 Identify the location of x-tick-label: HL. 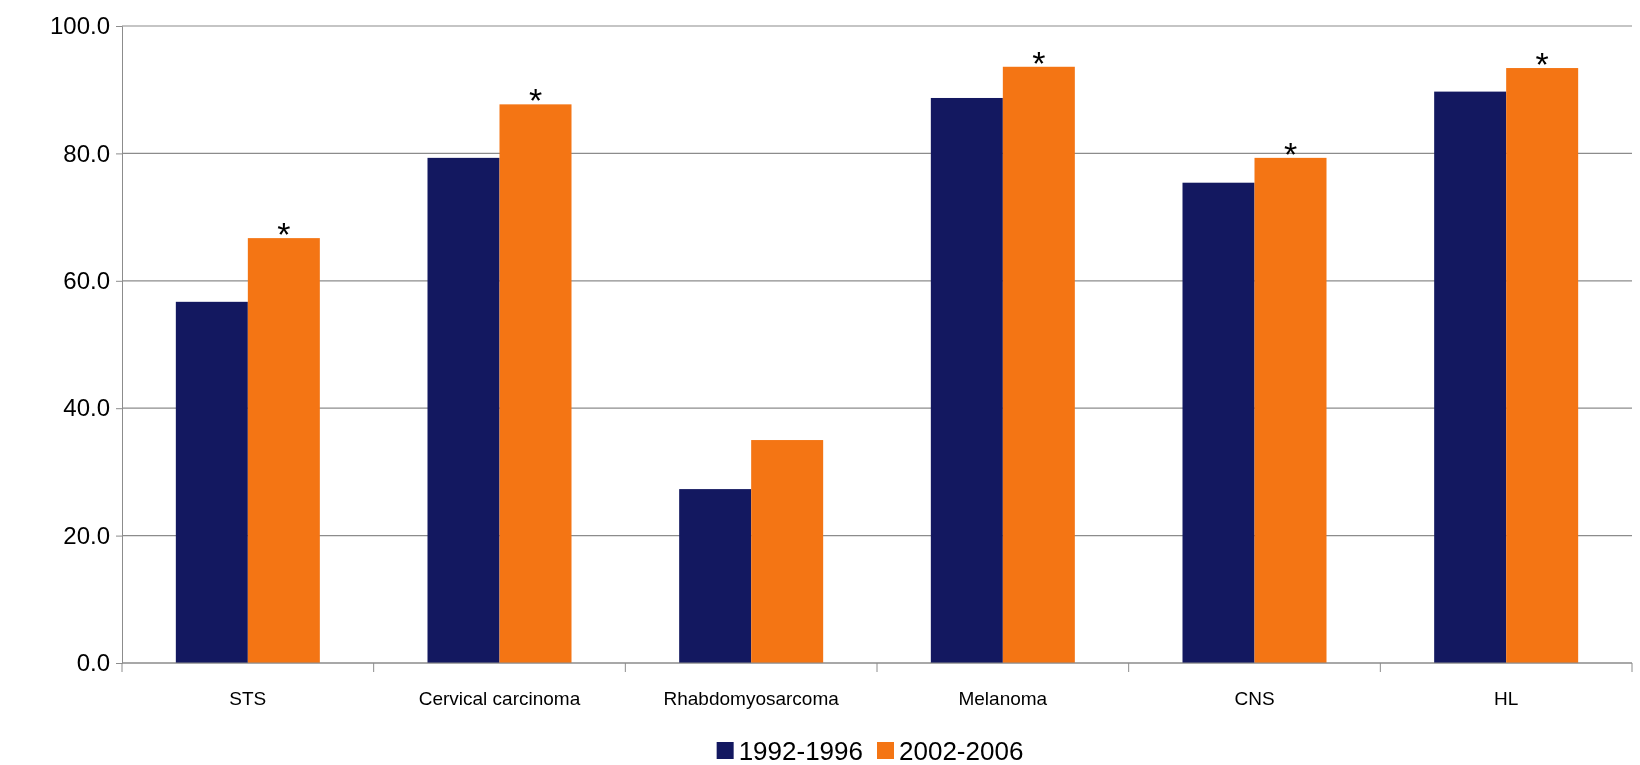
(1506, 698).